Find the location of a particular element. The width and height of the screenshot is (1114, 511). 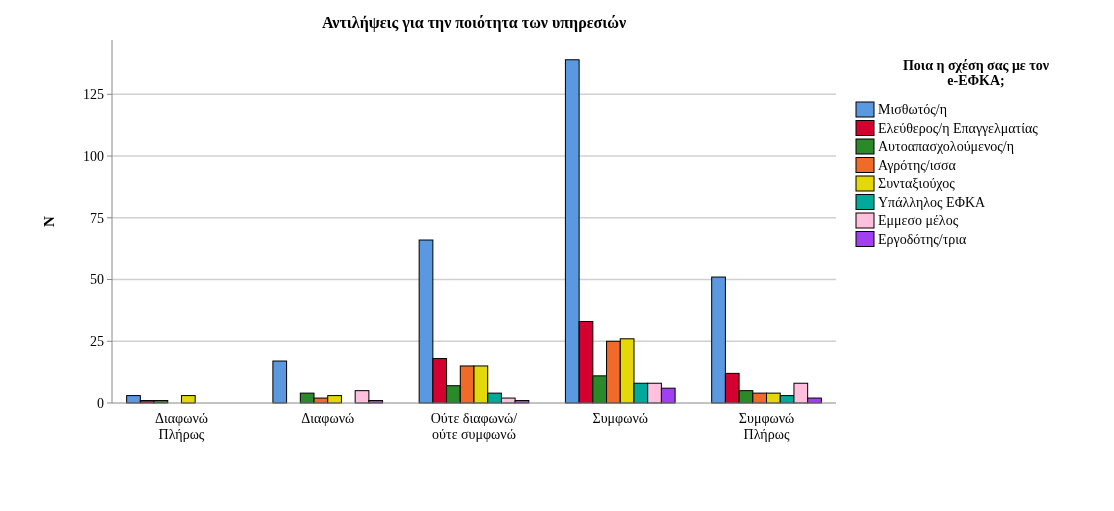

legend-label: Υπάλληλος ΕΦΚΑ is located at coordinates (932, 202).